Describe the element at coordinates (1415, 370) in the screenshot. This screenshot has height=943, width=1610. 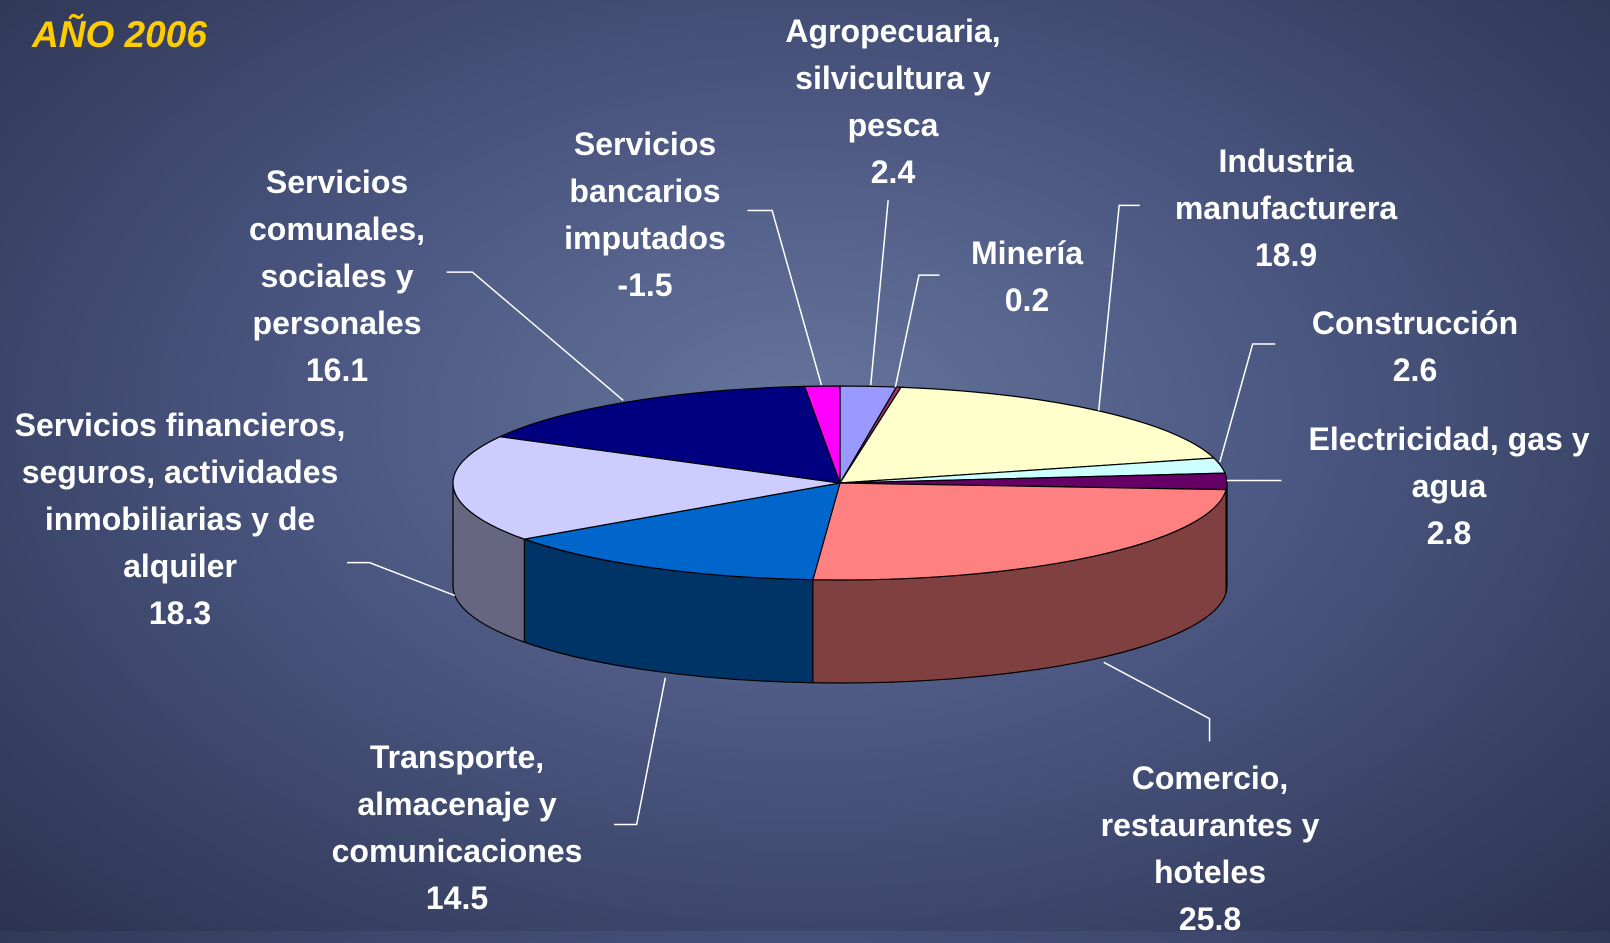
I see `value-label: 2.6` at that location.